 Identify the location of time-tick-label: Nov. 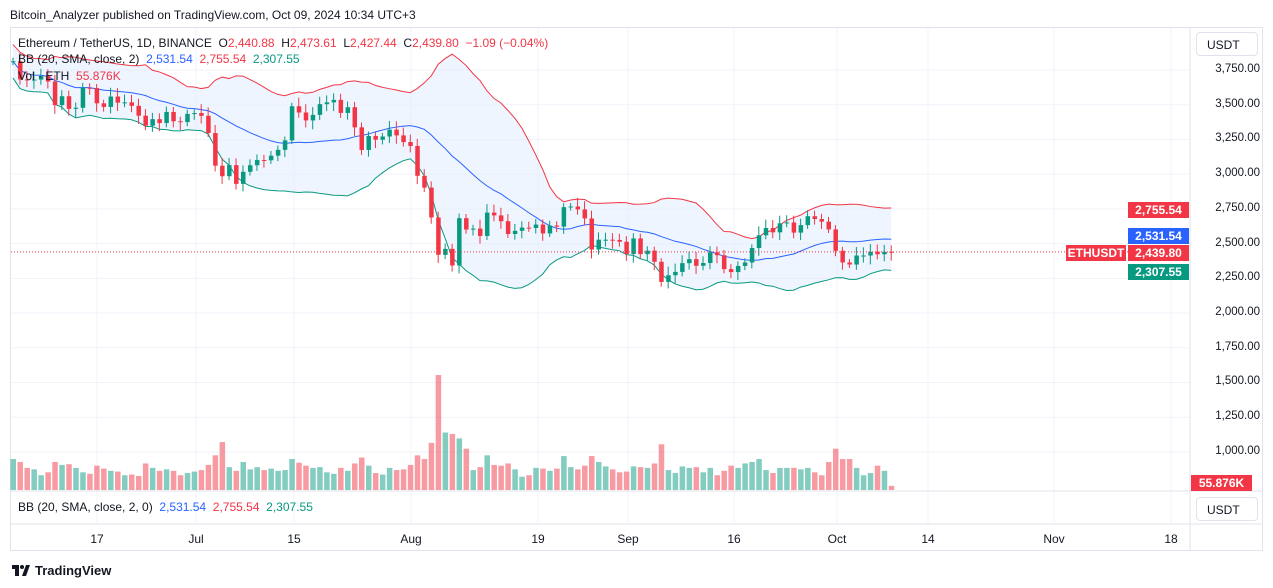
(1054, 539).